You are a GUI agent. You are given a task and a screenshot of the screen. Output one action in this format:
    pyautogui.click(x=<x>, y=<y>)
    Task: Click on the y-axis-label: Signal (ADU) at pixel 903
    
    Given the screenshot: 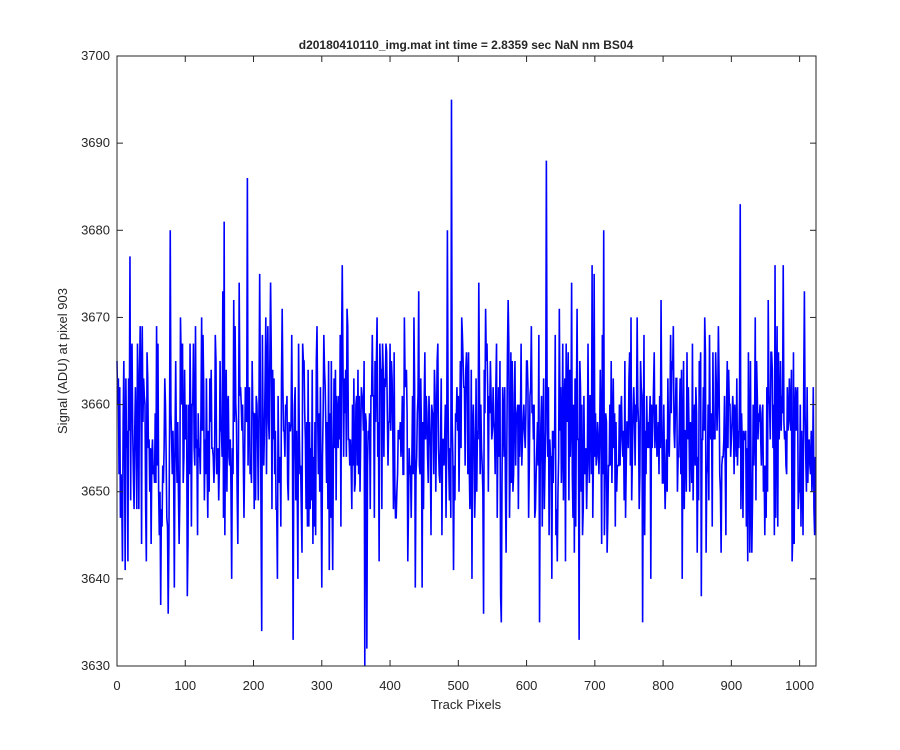 What is the action you would take?
    pyautogui.click(x=62, y=361)
    